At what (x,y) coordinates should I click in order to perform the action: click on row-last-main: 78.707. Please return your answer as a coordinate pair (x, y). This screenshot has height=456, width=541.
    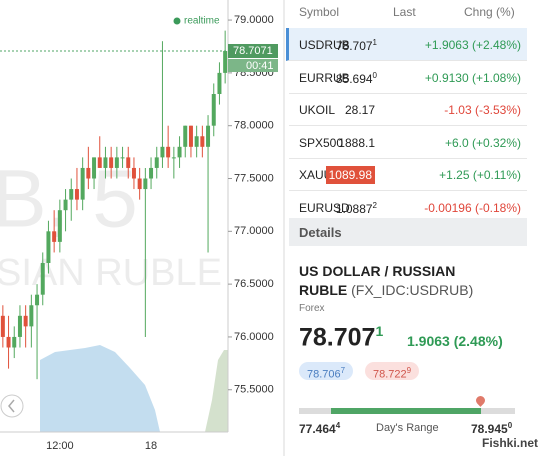
    Looking at the image, I should click on (354, 46).